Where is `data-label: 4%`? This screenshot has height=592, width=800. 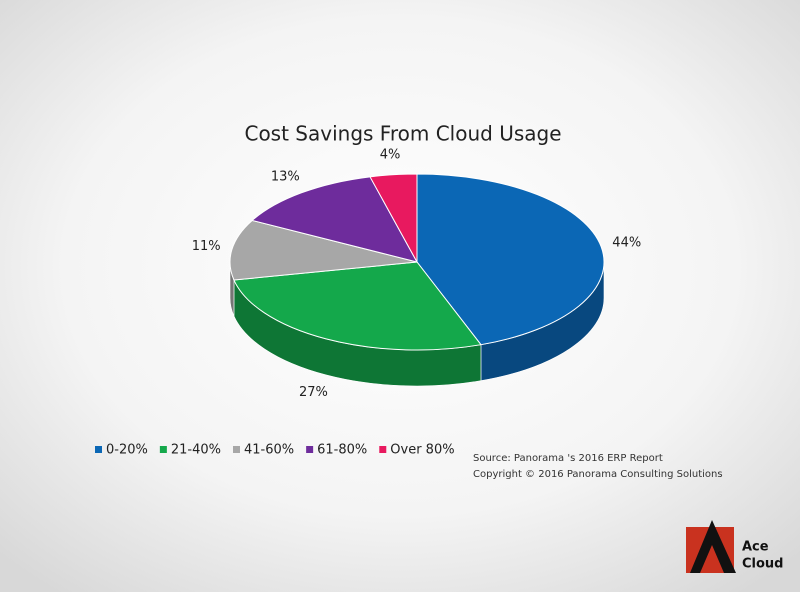
data-label: 4% is located at coordinates (390, 154).